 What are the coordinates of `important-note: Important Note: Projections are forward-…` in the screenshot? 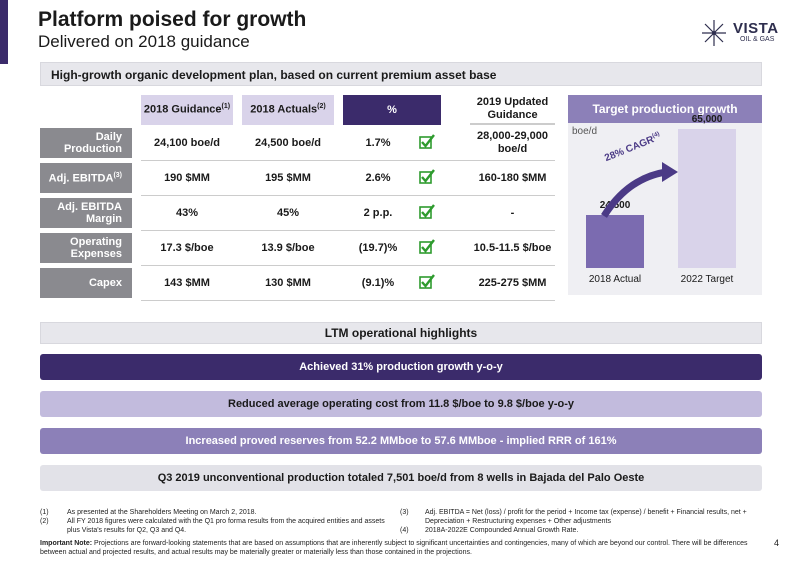 It's located at (394, 548).